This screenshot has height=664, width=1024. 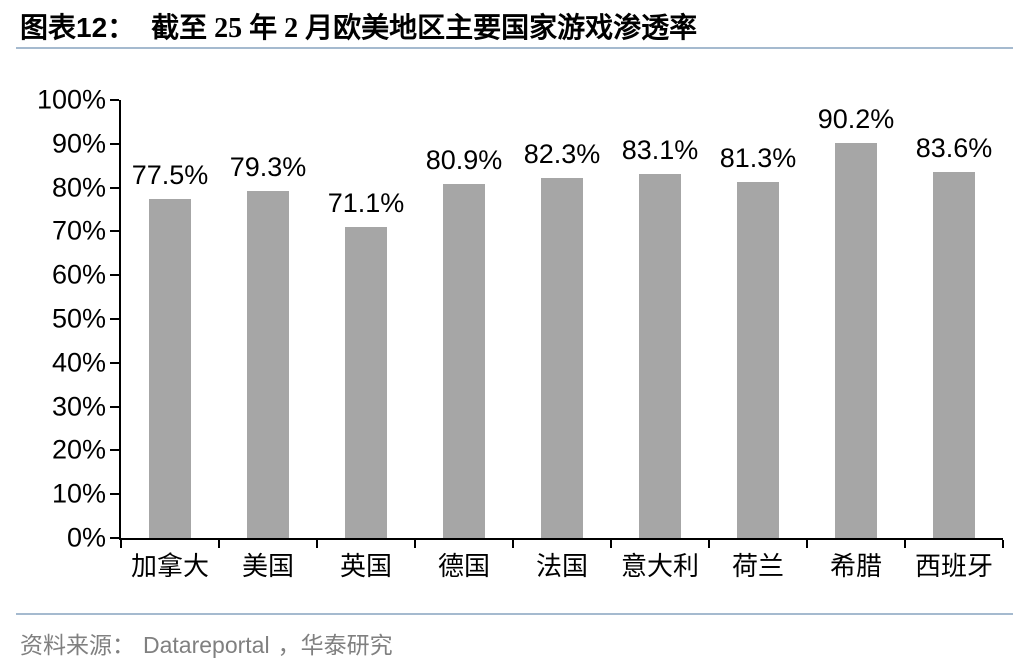 What do you see at coordinates (856, 566) in the screenshot?
I see `x-axis-category-label: 希腊` at bounding box center [856, 566].